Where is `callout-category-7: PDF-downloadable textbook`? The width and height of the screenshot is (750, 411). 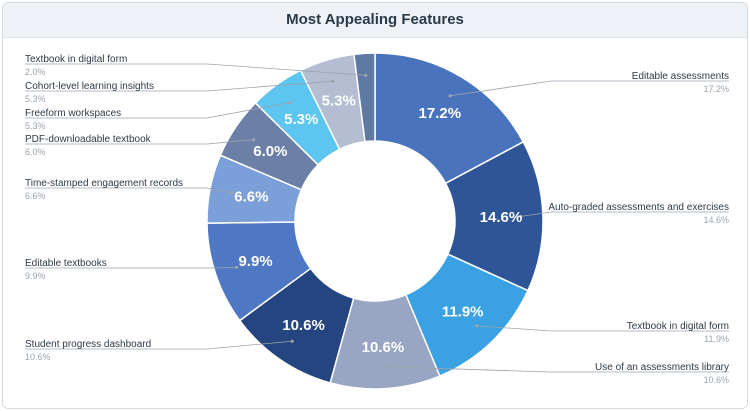
callout-category-7: PDF-downloadable textbook is located at coordinates (88, 139).